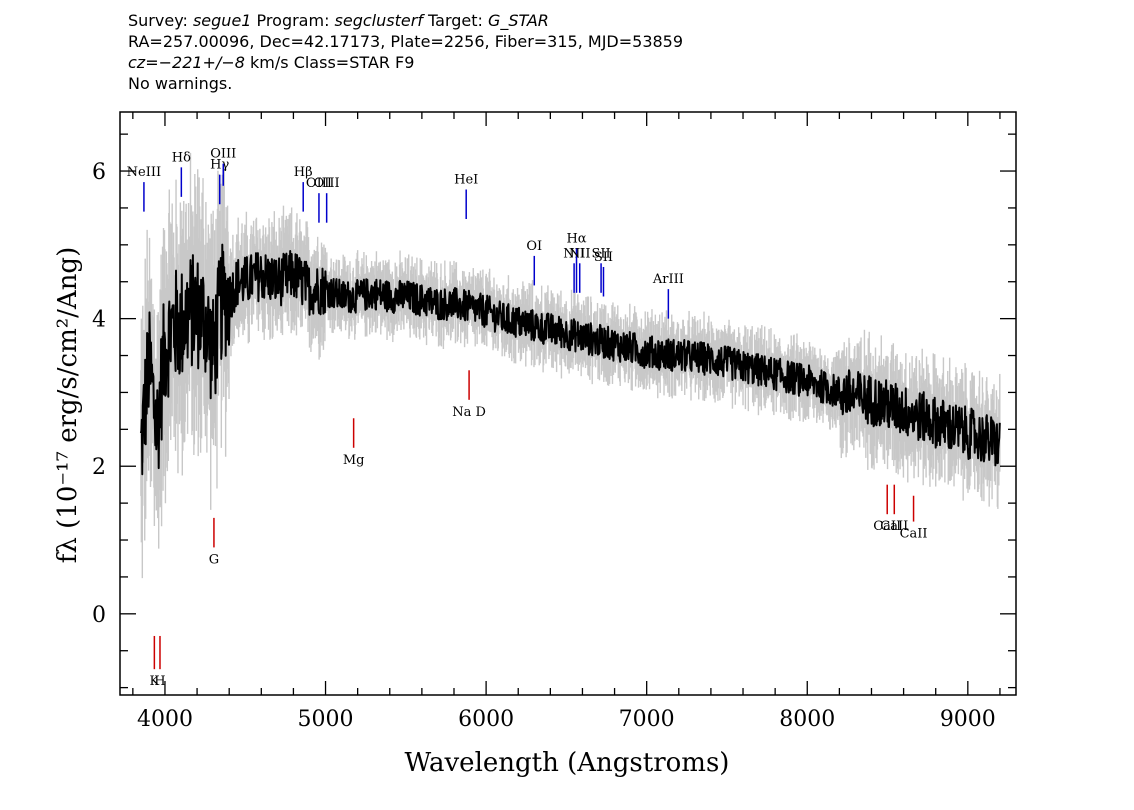  What do you see at coordinates (99, 172) in the screenshot?
I see `y-tick-label: 6` at bounding box center [99, 172].